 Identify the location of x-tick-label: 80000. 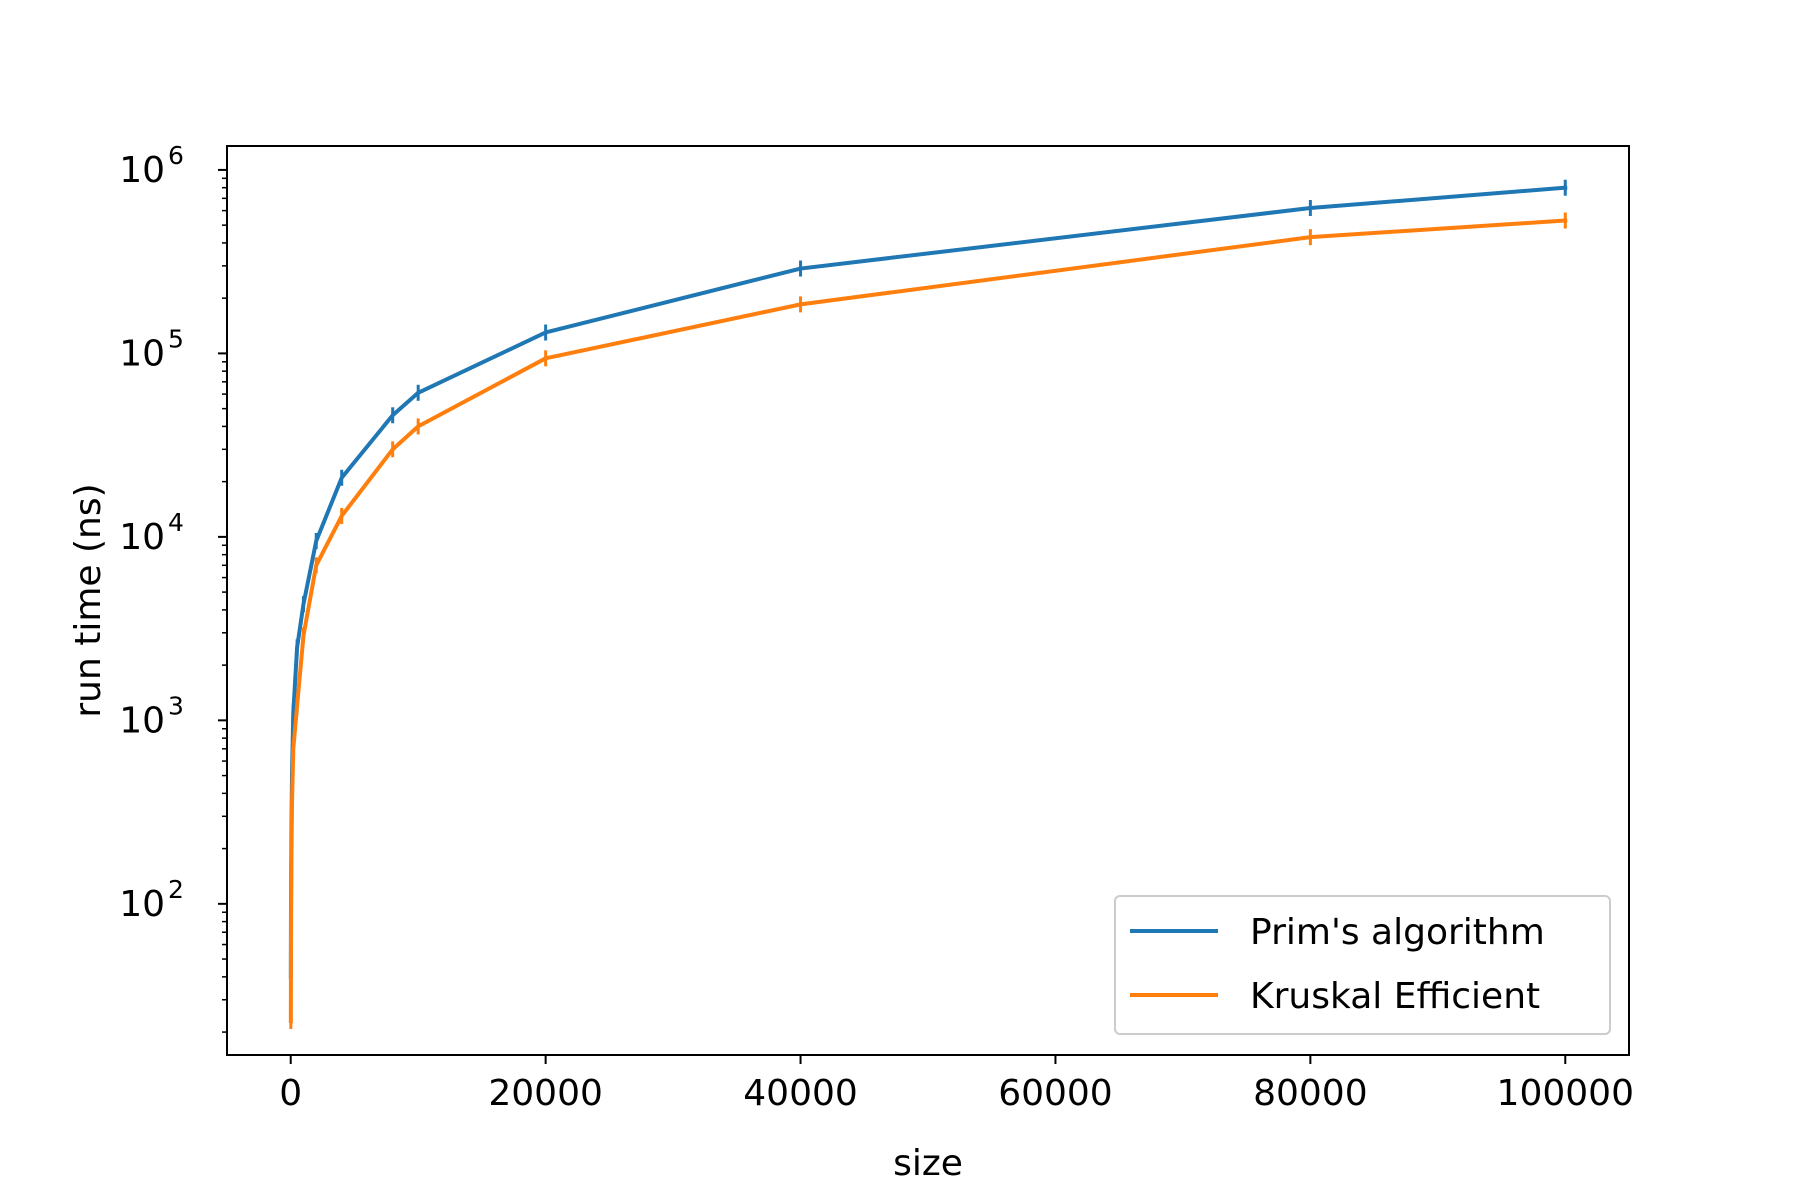
(1310, 1093).